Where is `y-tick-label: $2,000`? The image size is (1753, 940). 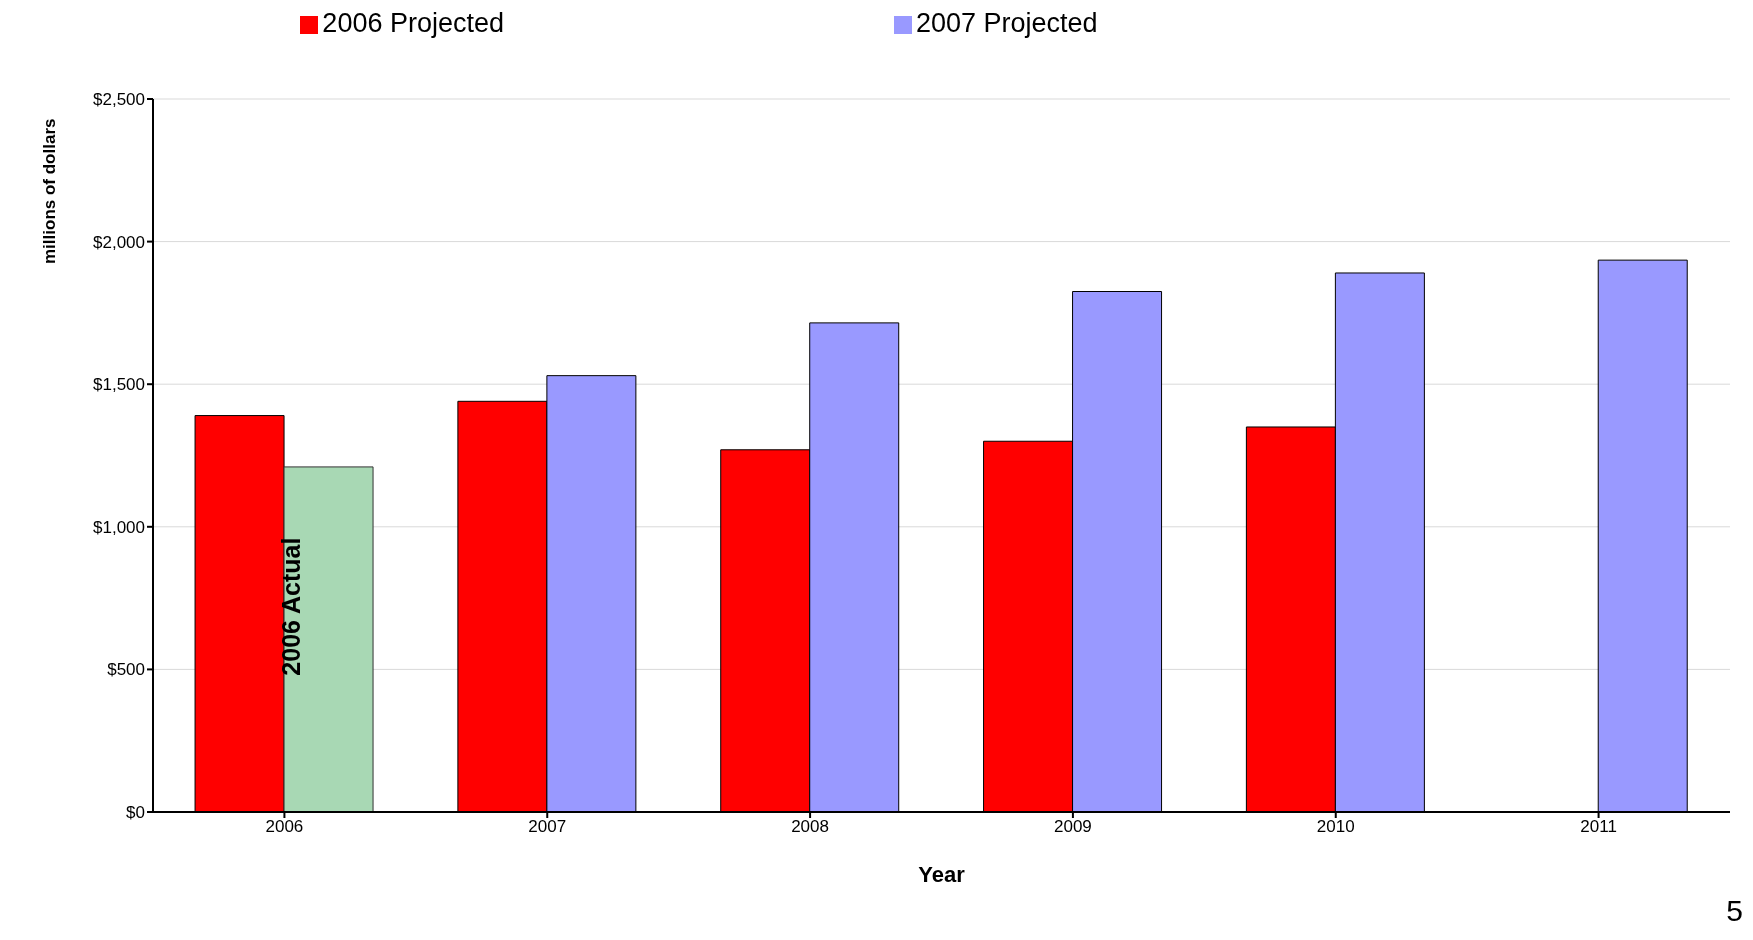 y-tick-label: $2,000 is located at coordinates (119, 242).